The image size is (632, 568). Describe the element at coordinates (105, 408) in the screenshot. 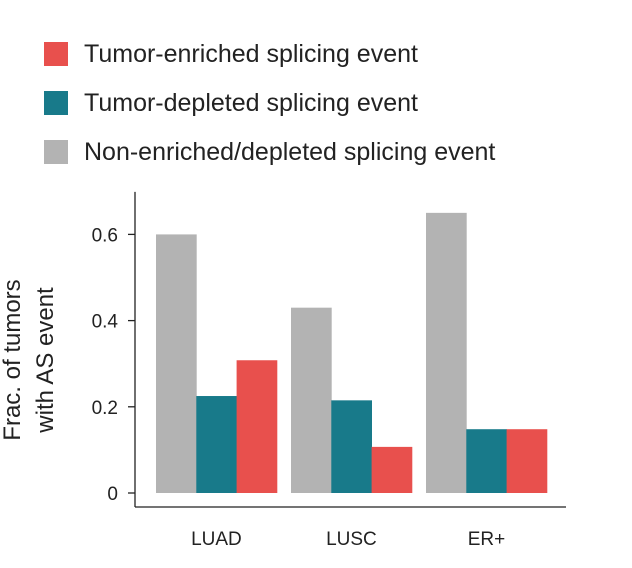

I see `y-tick-label: 0.2` at that location.